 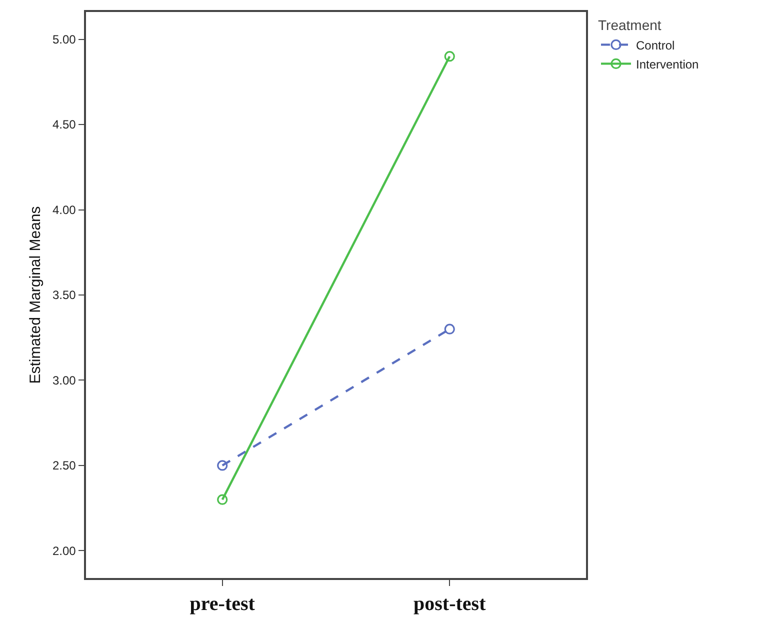 What do you see at coordinates (64, 39) in the screenshot?
I see `y-tick-label: 5.00` at bounding box center [64, 39].